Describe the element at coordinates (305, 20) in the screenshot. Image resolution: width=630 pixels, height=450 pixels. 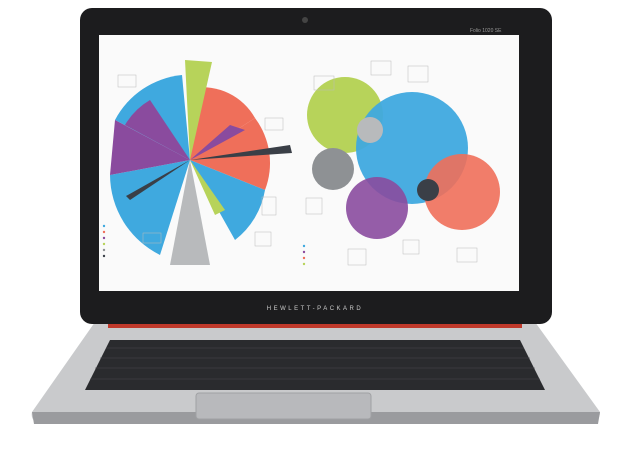
I see `webcam-icon` at that location.